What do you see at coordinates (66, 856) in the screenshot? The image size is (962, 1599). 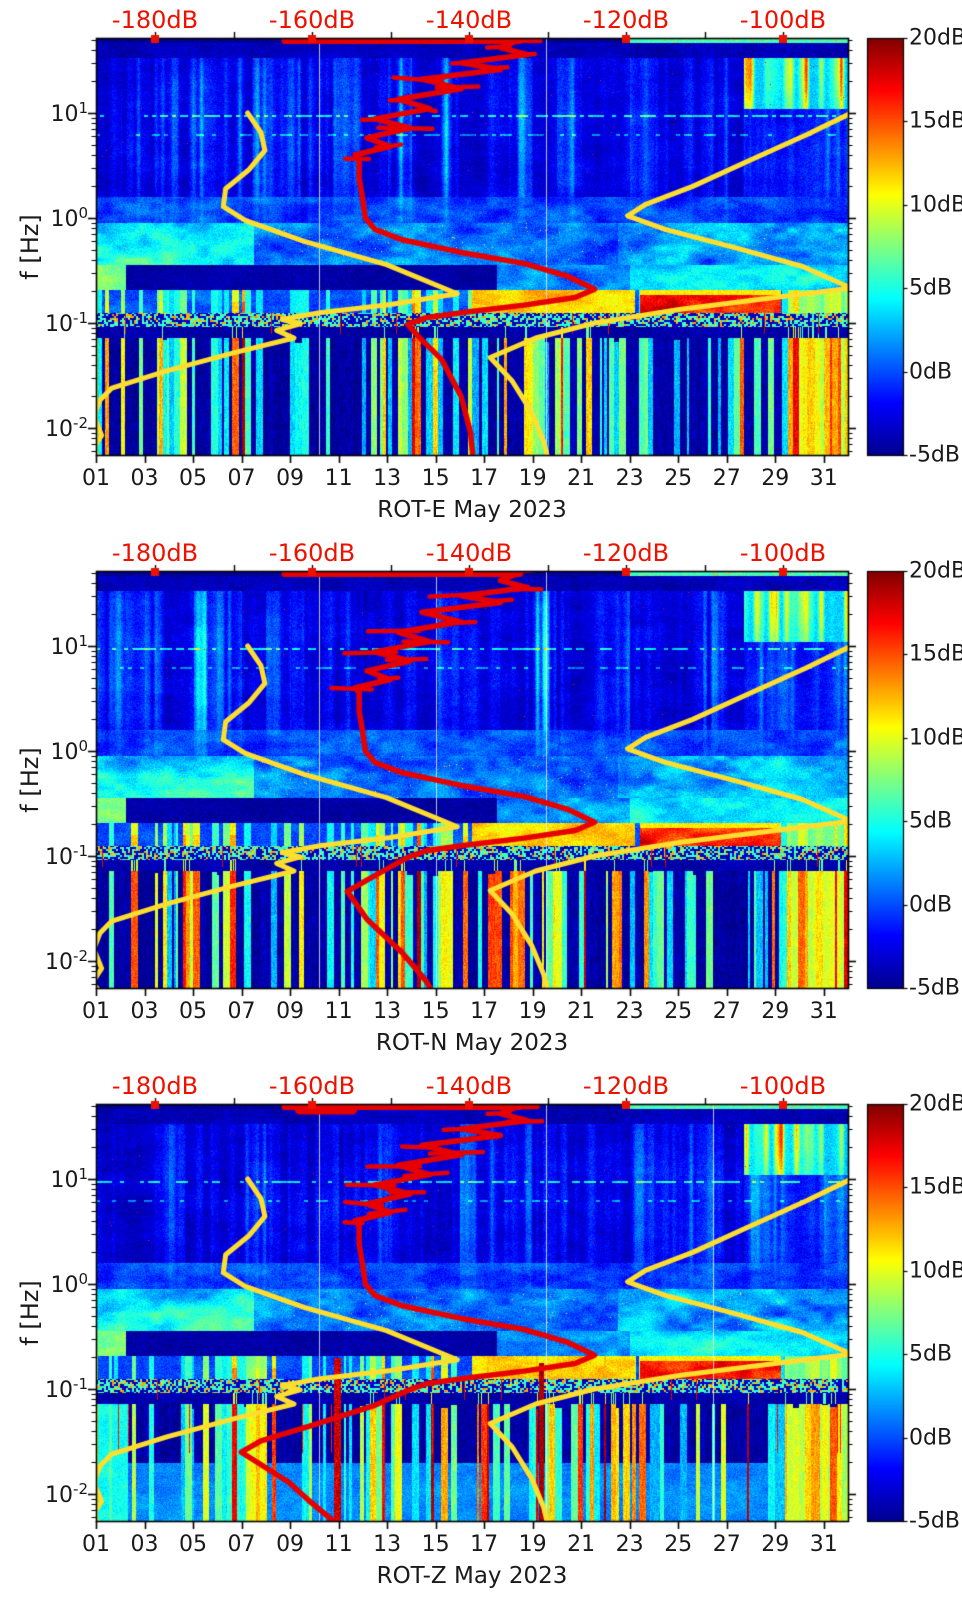 I see `y-tick-label: 10⁻¹` at bounding box center [66, 856].